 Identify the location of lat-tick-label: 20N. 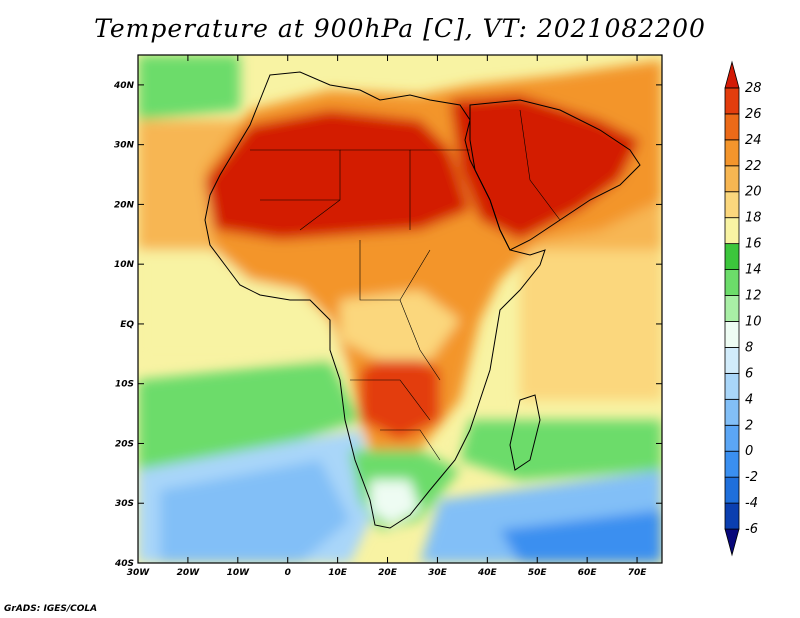
(124, 205).